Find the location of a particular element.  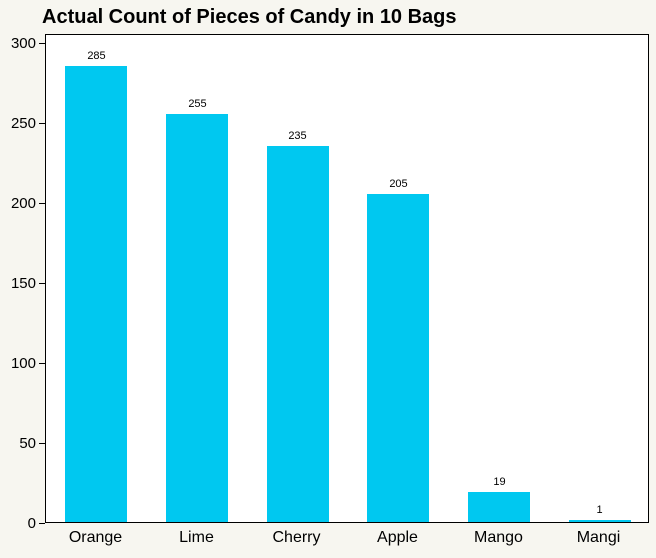

bar-value-label: 255 is located at coordinates (197, 104).